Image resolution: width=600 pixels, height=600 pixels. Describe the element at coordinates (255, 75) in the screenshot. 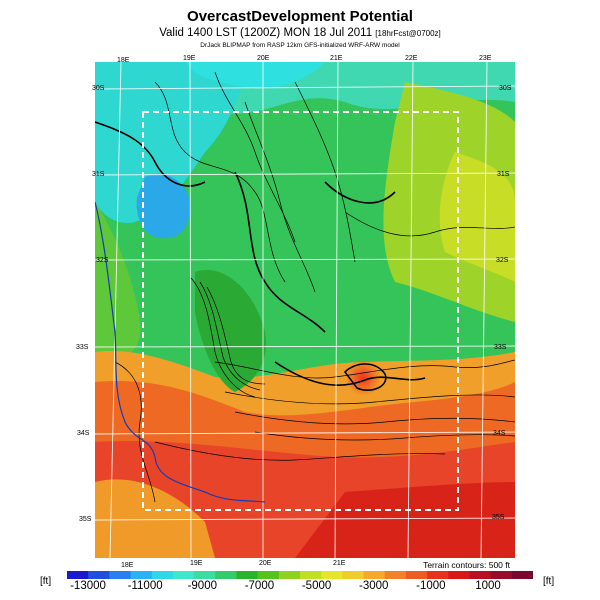

I see `field-cyan-top2` at that location.